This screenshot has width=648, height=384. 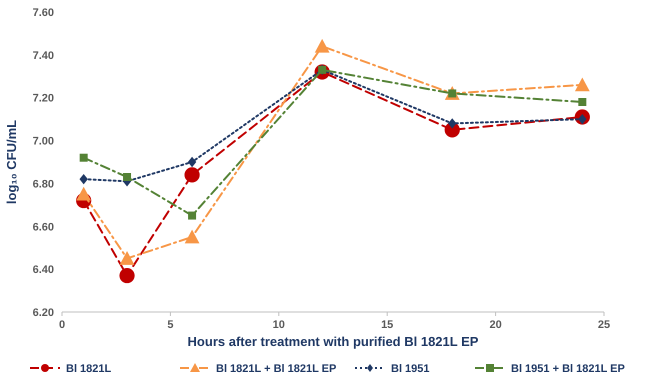 I want to click on x-tick-label: 25, so click(x=604, y=325).